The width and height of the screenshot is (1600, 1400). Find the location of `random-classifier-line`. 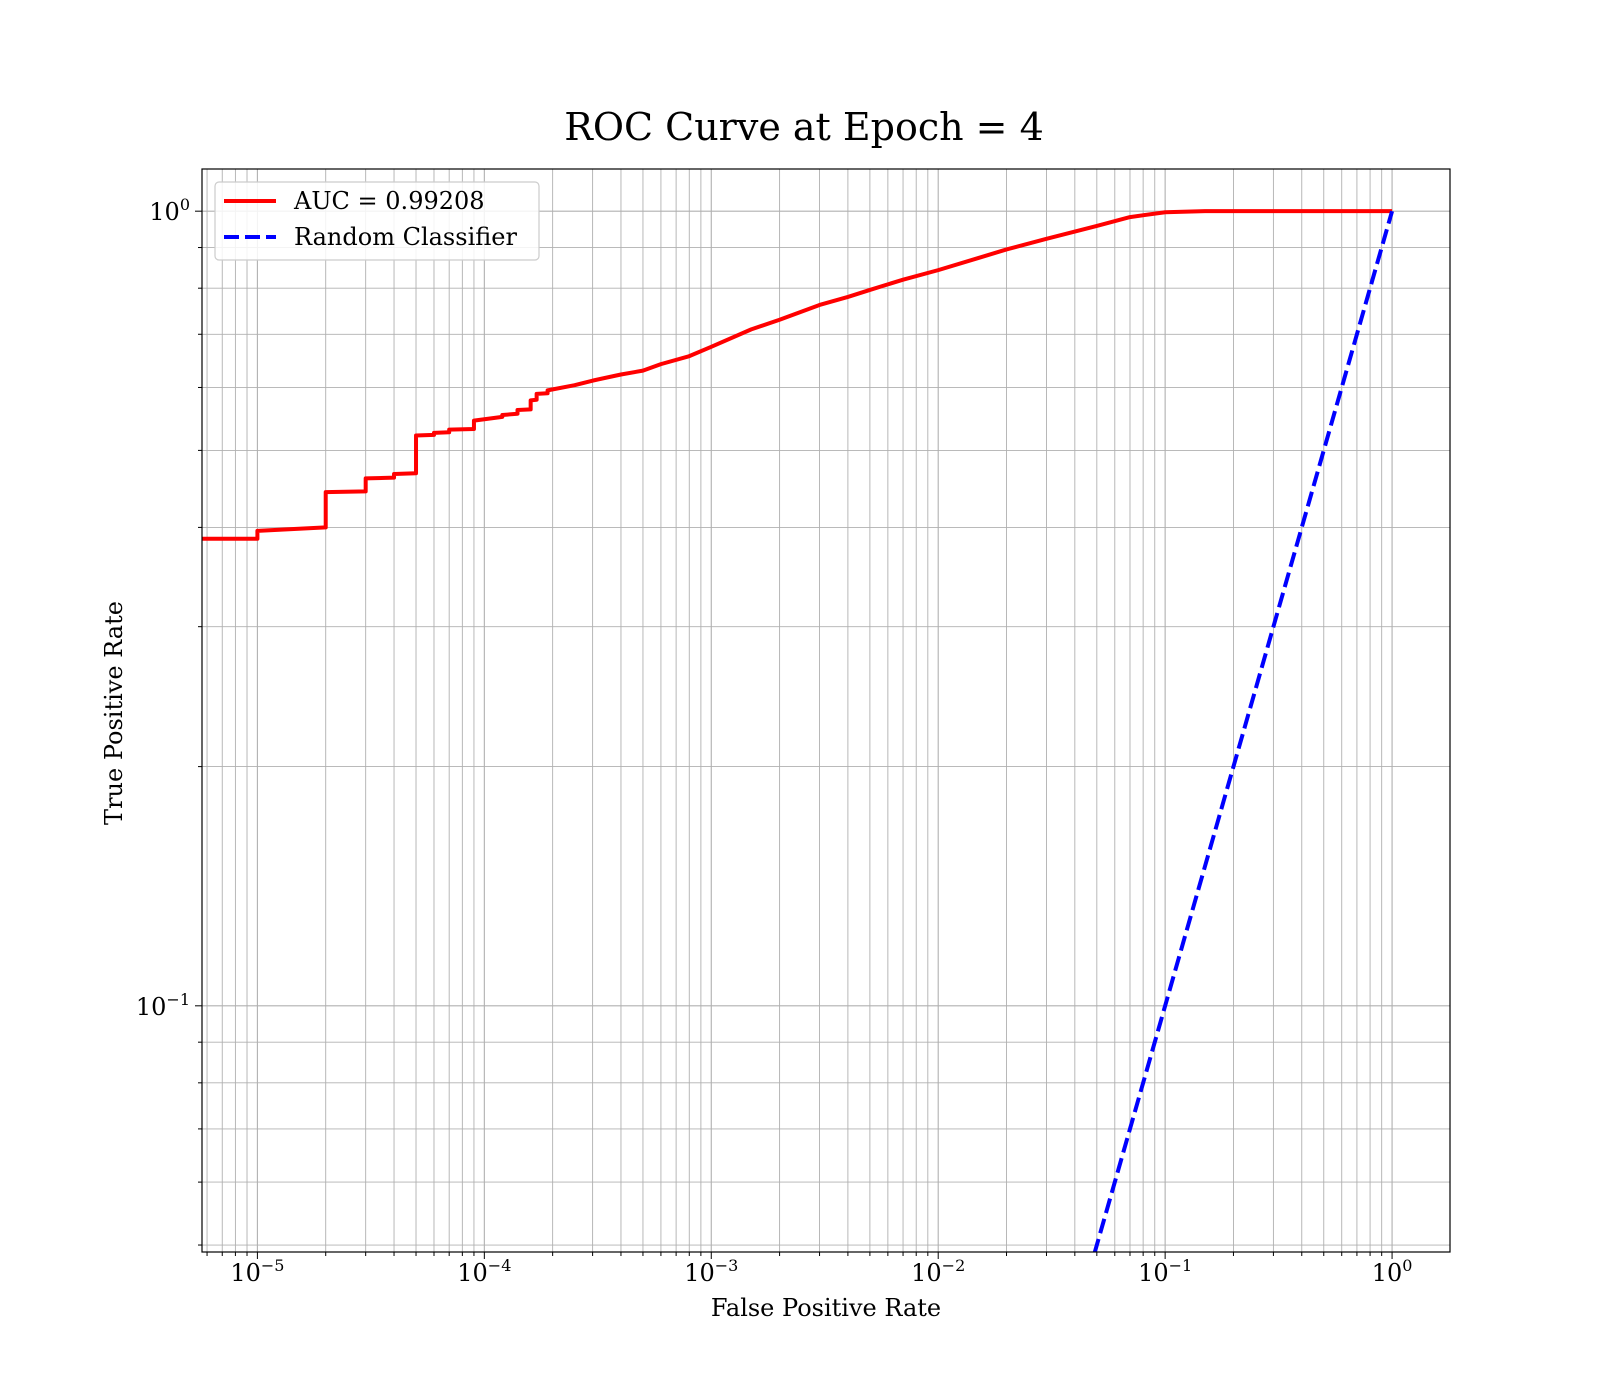

random-classifier-line is located at coordinates (1243, 731).